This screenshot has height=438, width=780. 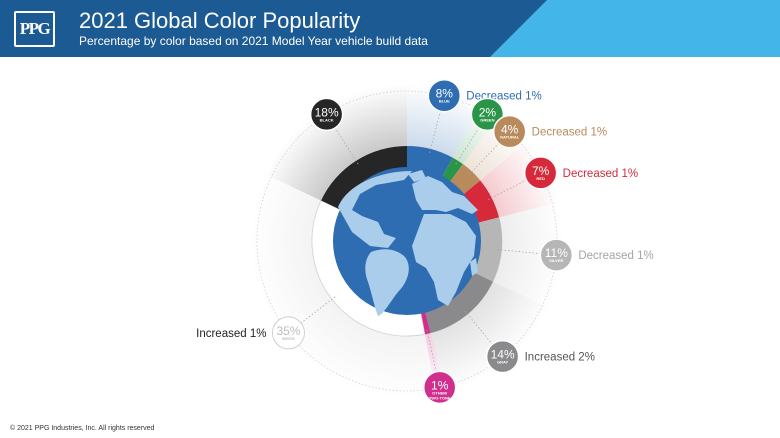 I want to click on globe-africa, so click(x=444, y=260).